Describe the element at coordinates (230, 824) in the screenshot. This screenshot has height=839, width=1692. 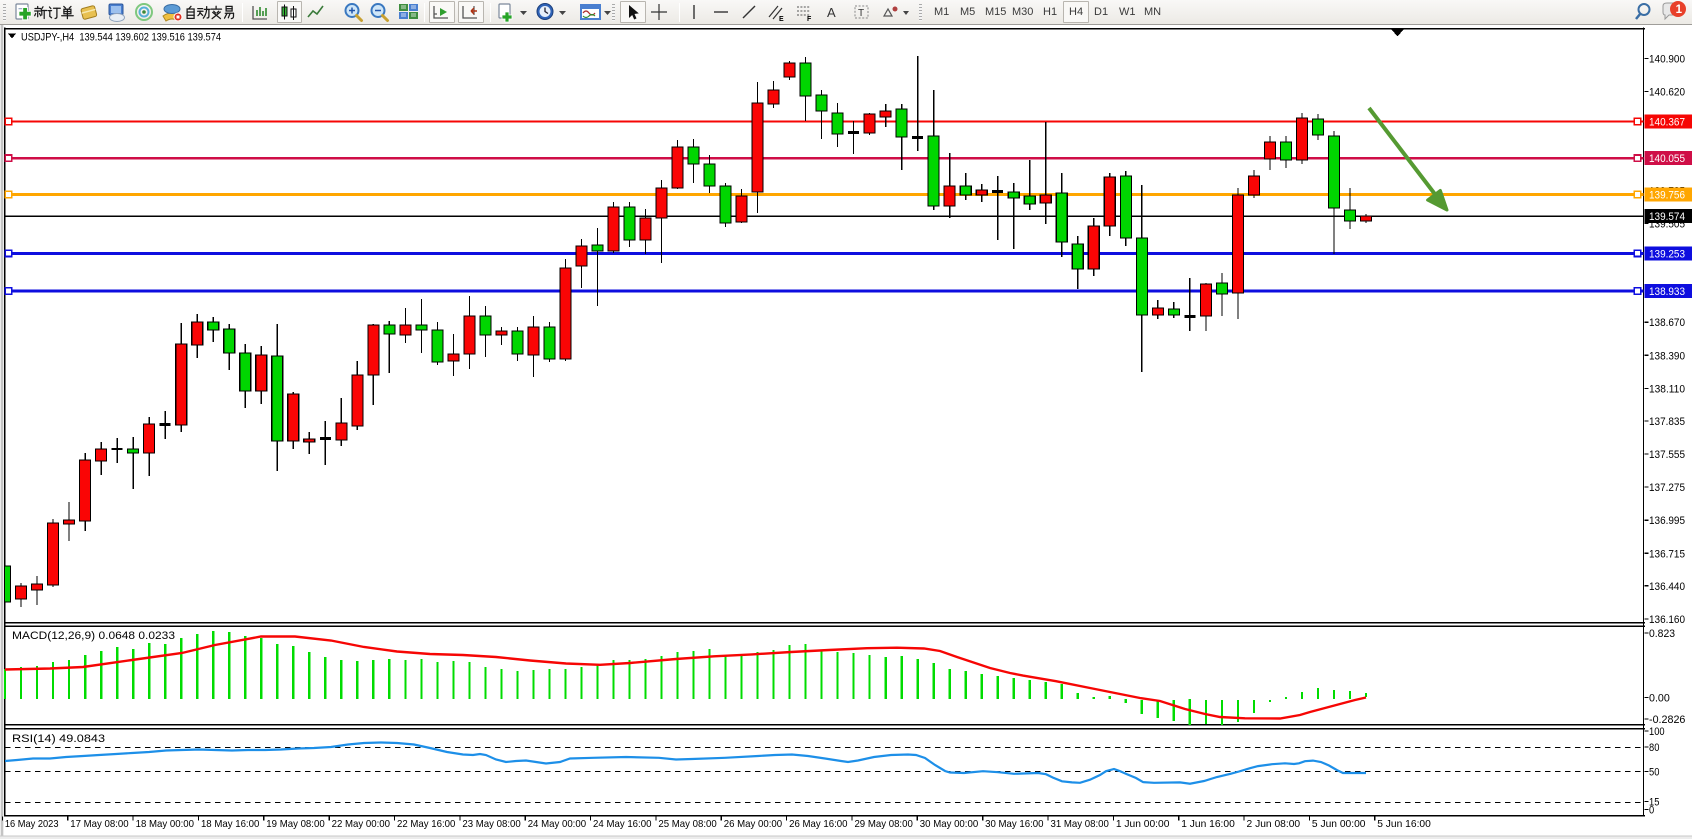
I see `svg-text: 18 May 16:00` at that location.